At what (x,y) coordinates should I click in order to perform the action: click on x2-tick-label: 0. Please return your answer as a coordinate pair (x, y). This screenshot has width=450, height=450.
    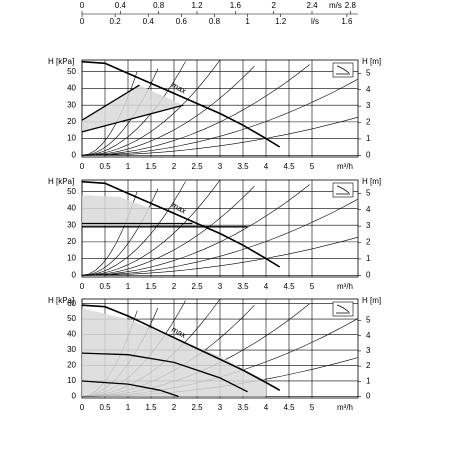
    Looking at the image, I should click on (82, 5).